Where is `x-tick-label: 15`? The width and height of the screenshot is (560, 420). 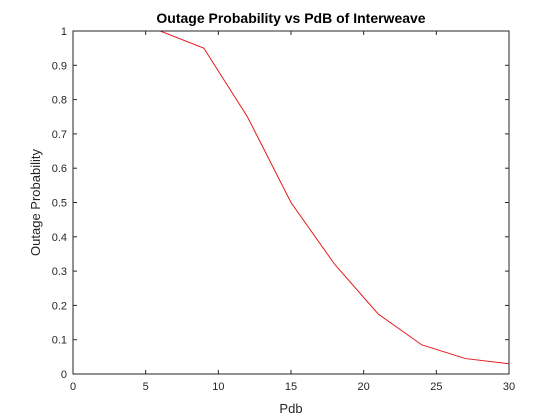
x-tick-label: 15 is located at coordinates (291, 387).